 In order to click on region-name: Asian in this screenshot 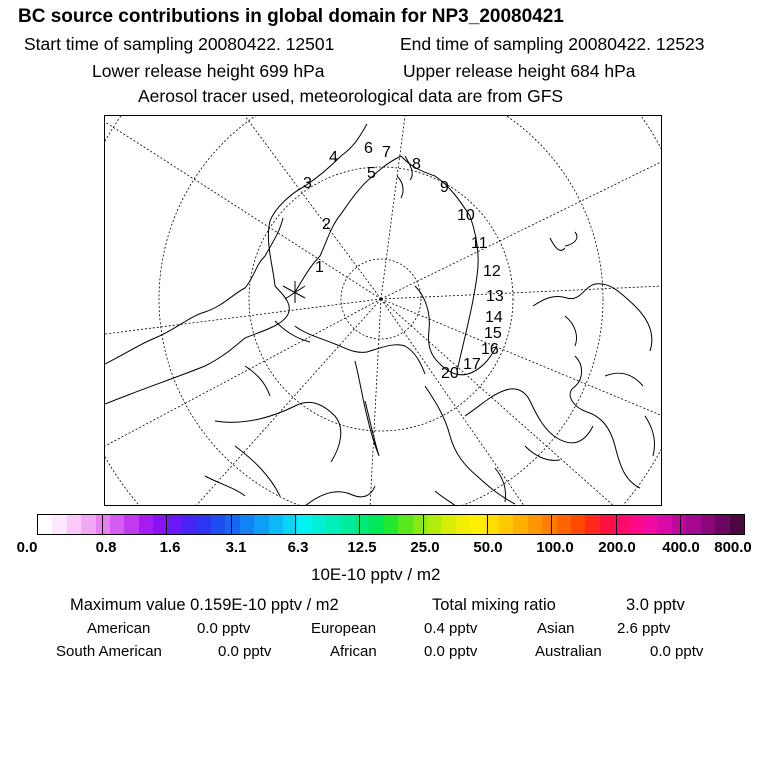, I will do `click(556, 628)`.